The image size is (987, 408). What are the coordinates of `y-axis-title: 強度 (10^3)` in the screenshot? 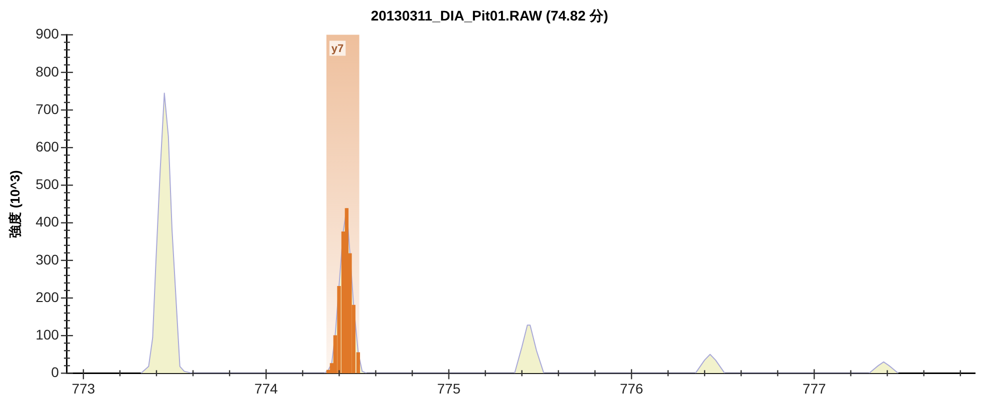 It's located at (14, 204).